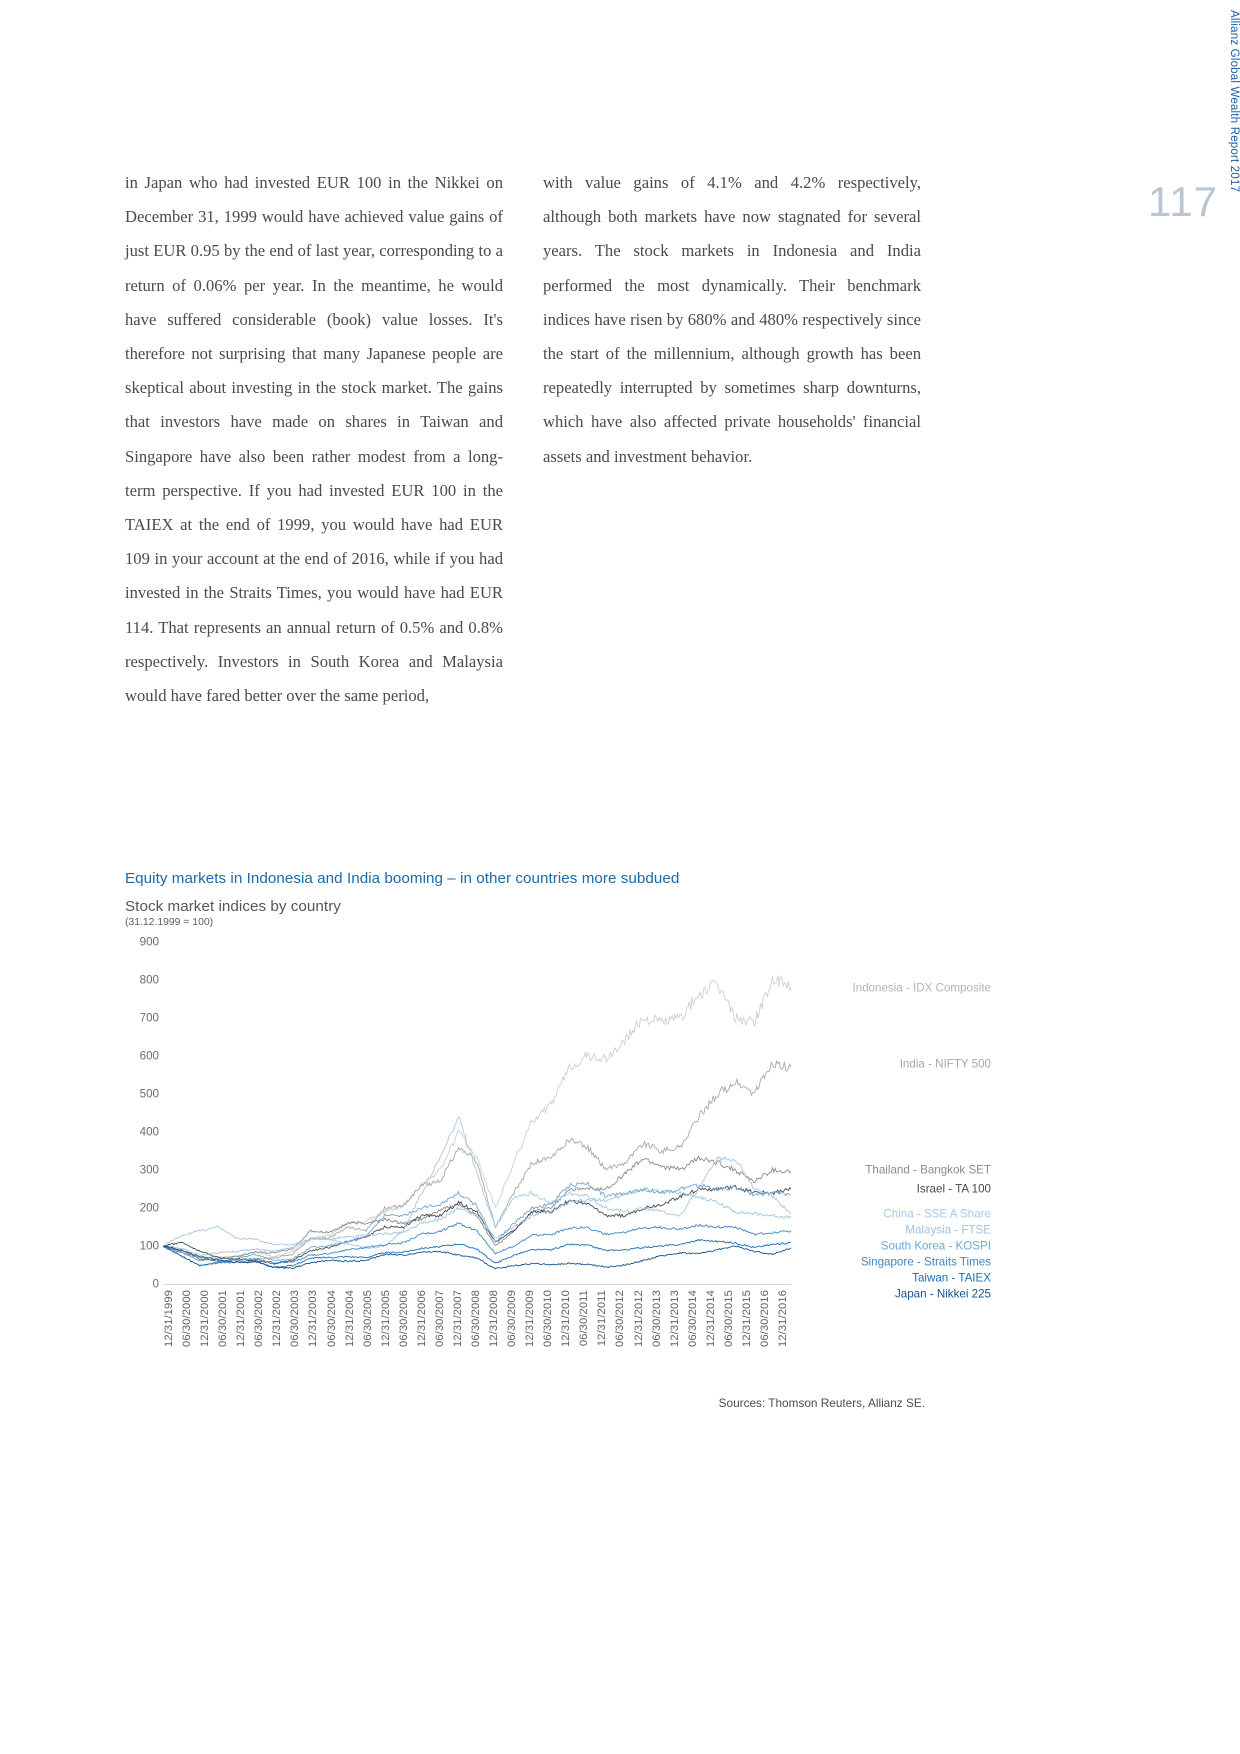  Describe the element at coordinates (764, 1318) in the screenshot. I see `x-axis-tick: 06/30/2016` at that location.